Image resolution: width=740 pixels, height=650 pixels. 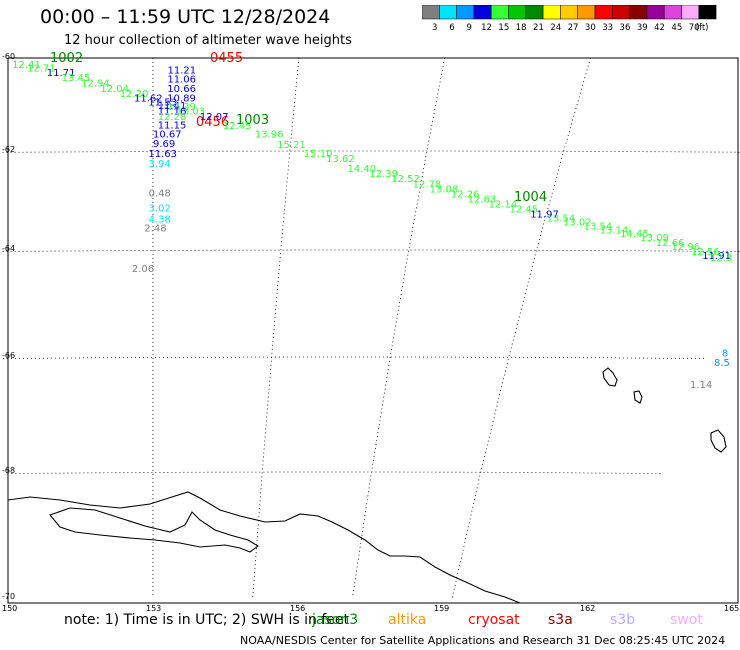 What do you see at coordinates (588, 608) in the screenshot?
I see `longitude-label: 162` at bounding box center [588, 608].